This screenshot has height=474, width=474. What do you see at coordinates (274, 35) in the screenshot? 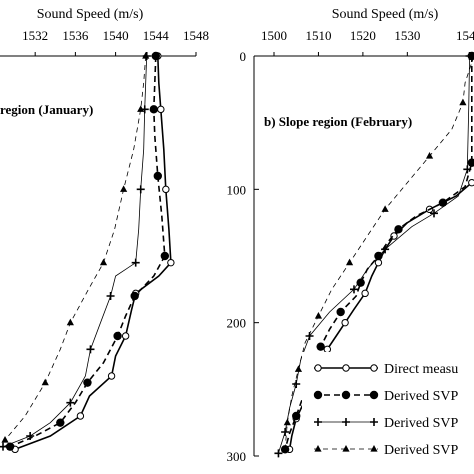
I see `panel-b-x-tick-label: 1500` at bounding box center [274, 35].